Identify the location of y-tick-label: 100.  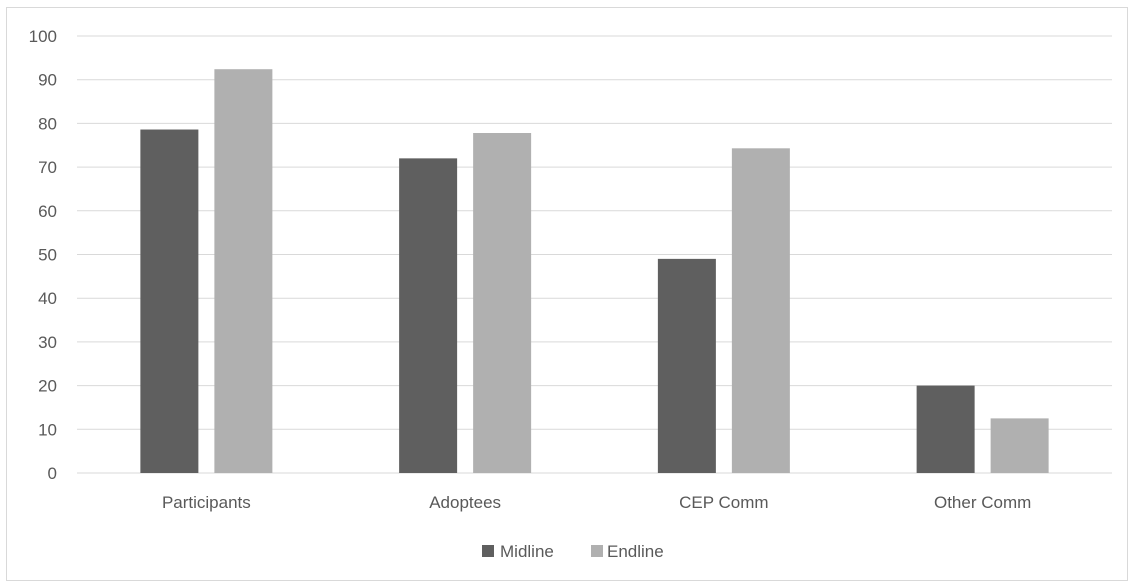
(43, 36).